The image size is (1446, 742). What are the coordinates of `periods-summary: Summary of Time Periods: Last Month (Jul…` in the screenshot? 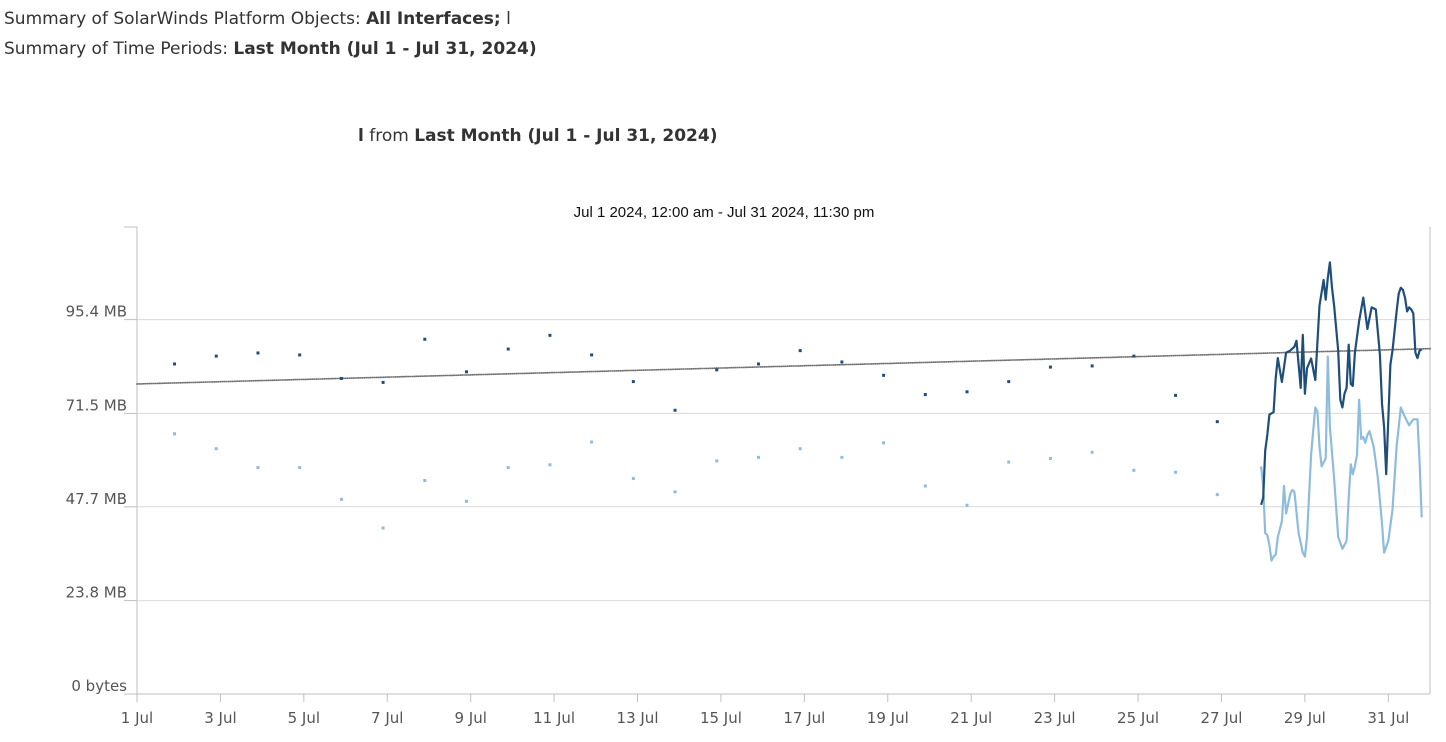 It's located at (270, 49).